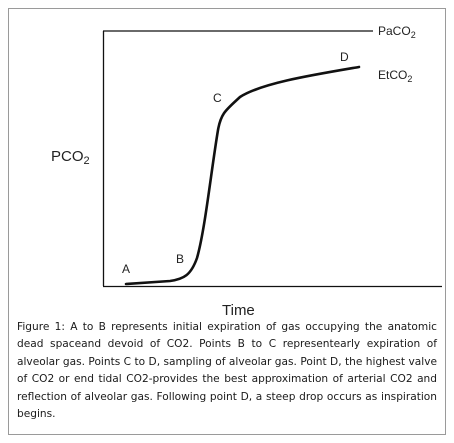 This screenshot has width=454, height=443. Describe the element at coordinates (238, 310) in the screenshot. I see `x-axis-label: Time` at that location.